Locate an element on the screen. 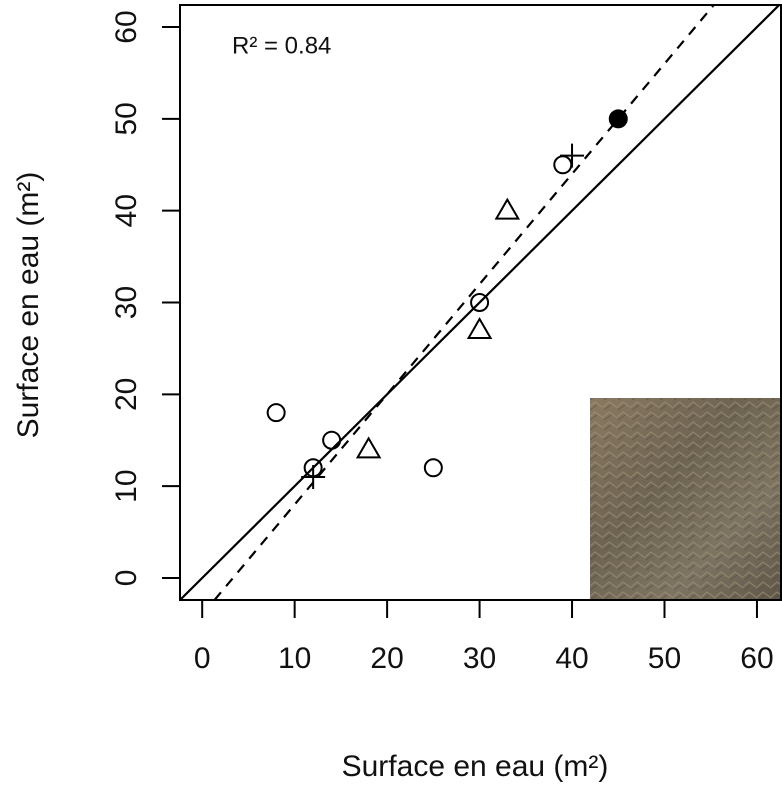 The height and width of the screenshot is (790, 782). x-tick-label: 40 is located at coordinates (571, 658).